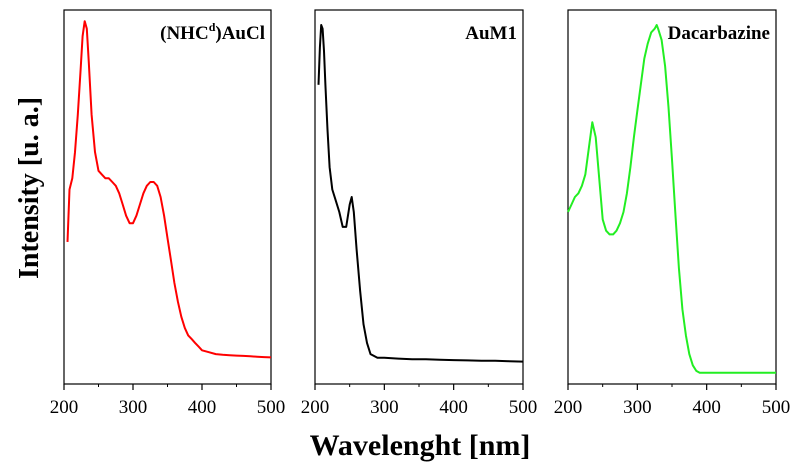 The width and height of the screenshot is (800, 472). What do you see at coordinates (719, 33) in the screenshot?
I see `panel-title: Dacarbazine` at bounding box center [719, 33].